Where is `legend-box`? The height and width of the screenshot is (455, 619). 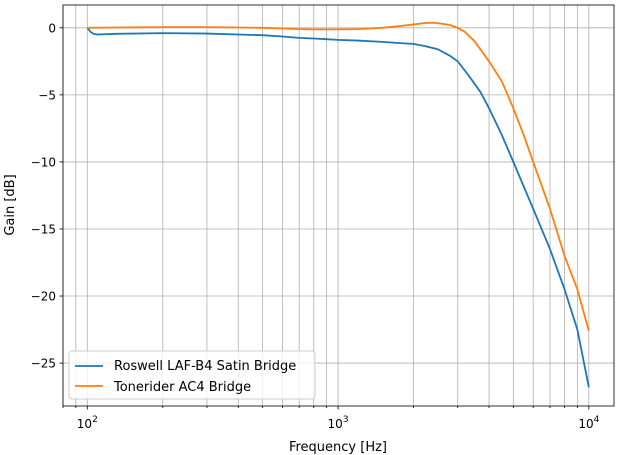
legend-box is located at coordinates (192, 375).